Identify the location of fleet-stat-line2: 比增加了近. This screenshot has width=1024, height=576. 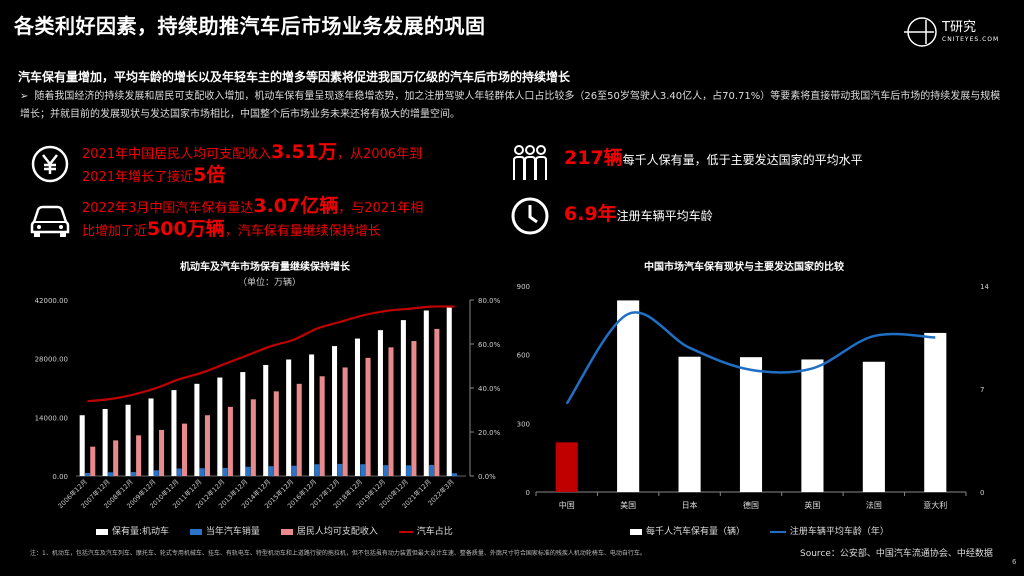
(115, 231).